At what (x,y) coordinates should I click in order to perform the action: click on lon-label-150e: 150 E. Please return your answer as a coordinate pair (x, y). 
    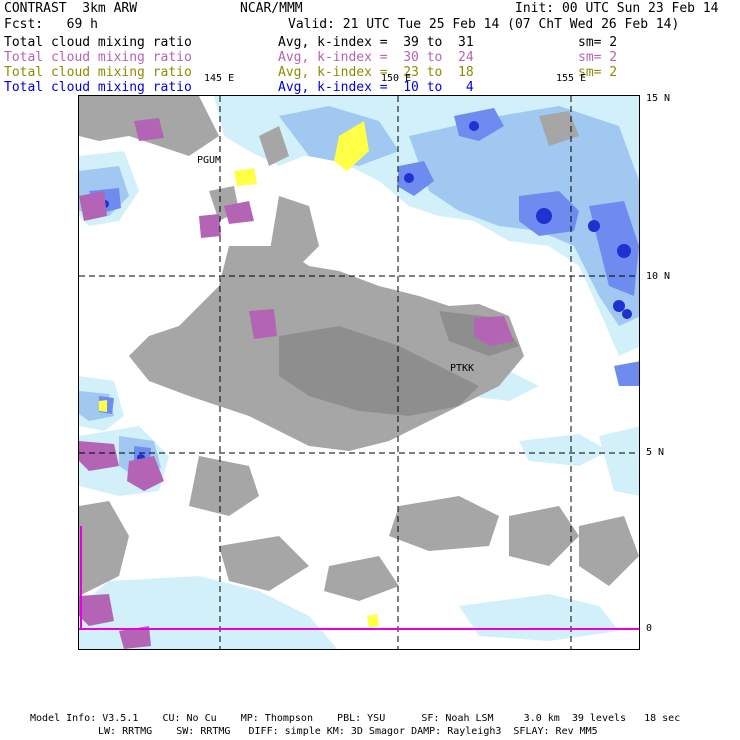
    Looking at the image, I should click on (396, 78).